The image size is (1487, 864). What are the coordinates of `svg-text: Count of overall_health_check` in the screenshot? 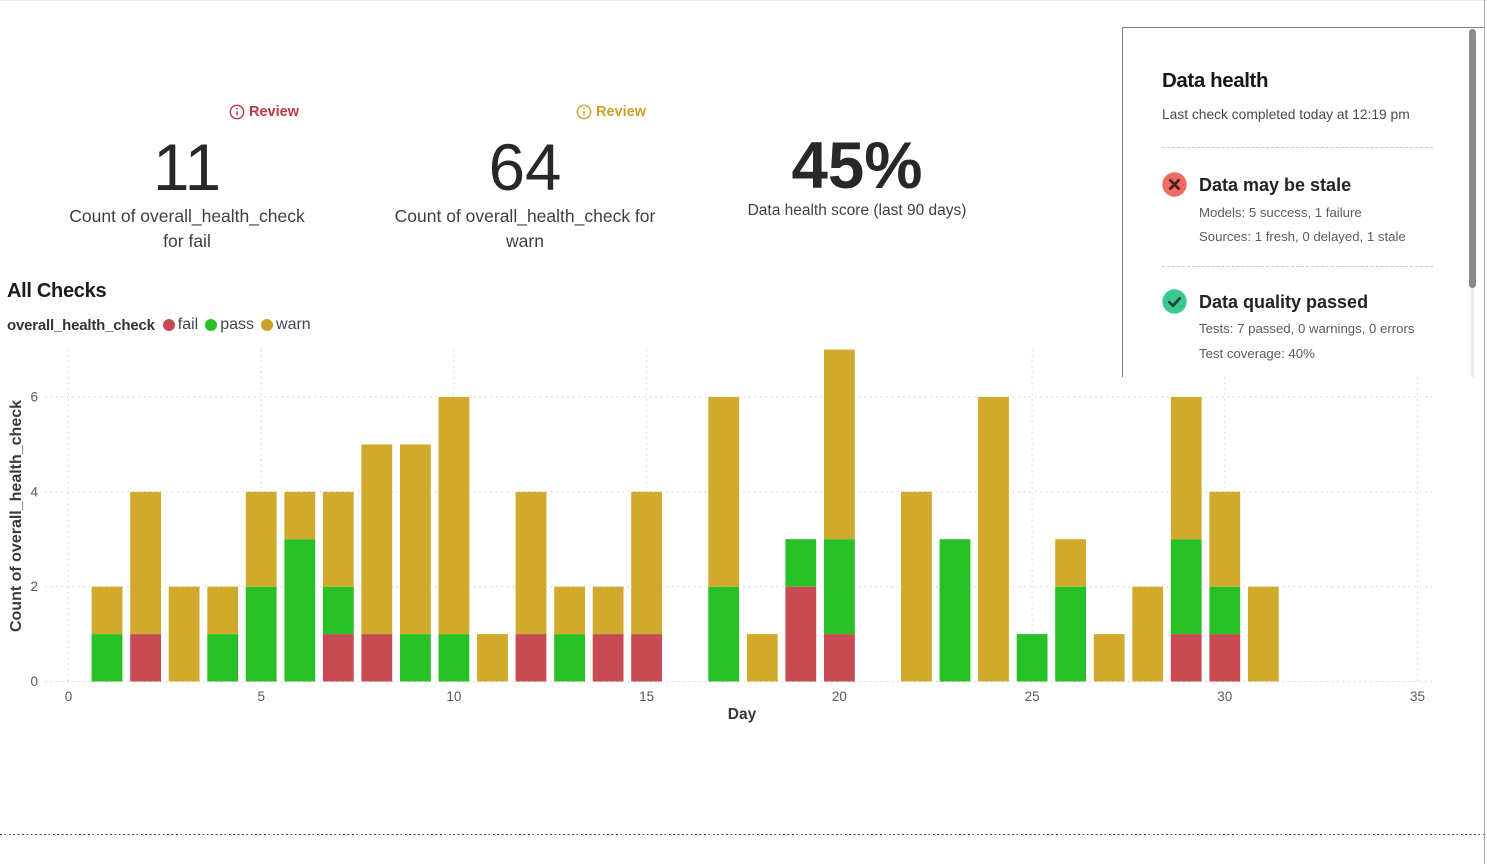 It's located at (16, 516).